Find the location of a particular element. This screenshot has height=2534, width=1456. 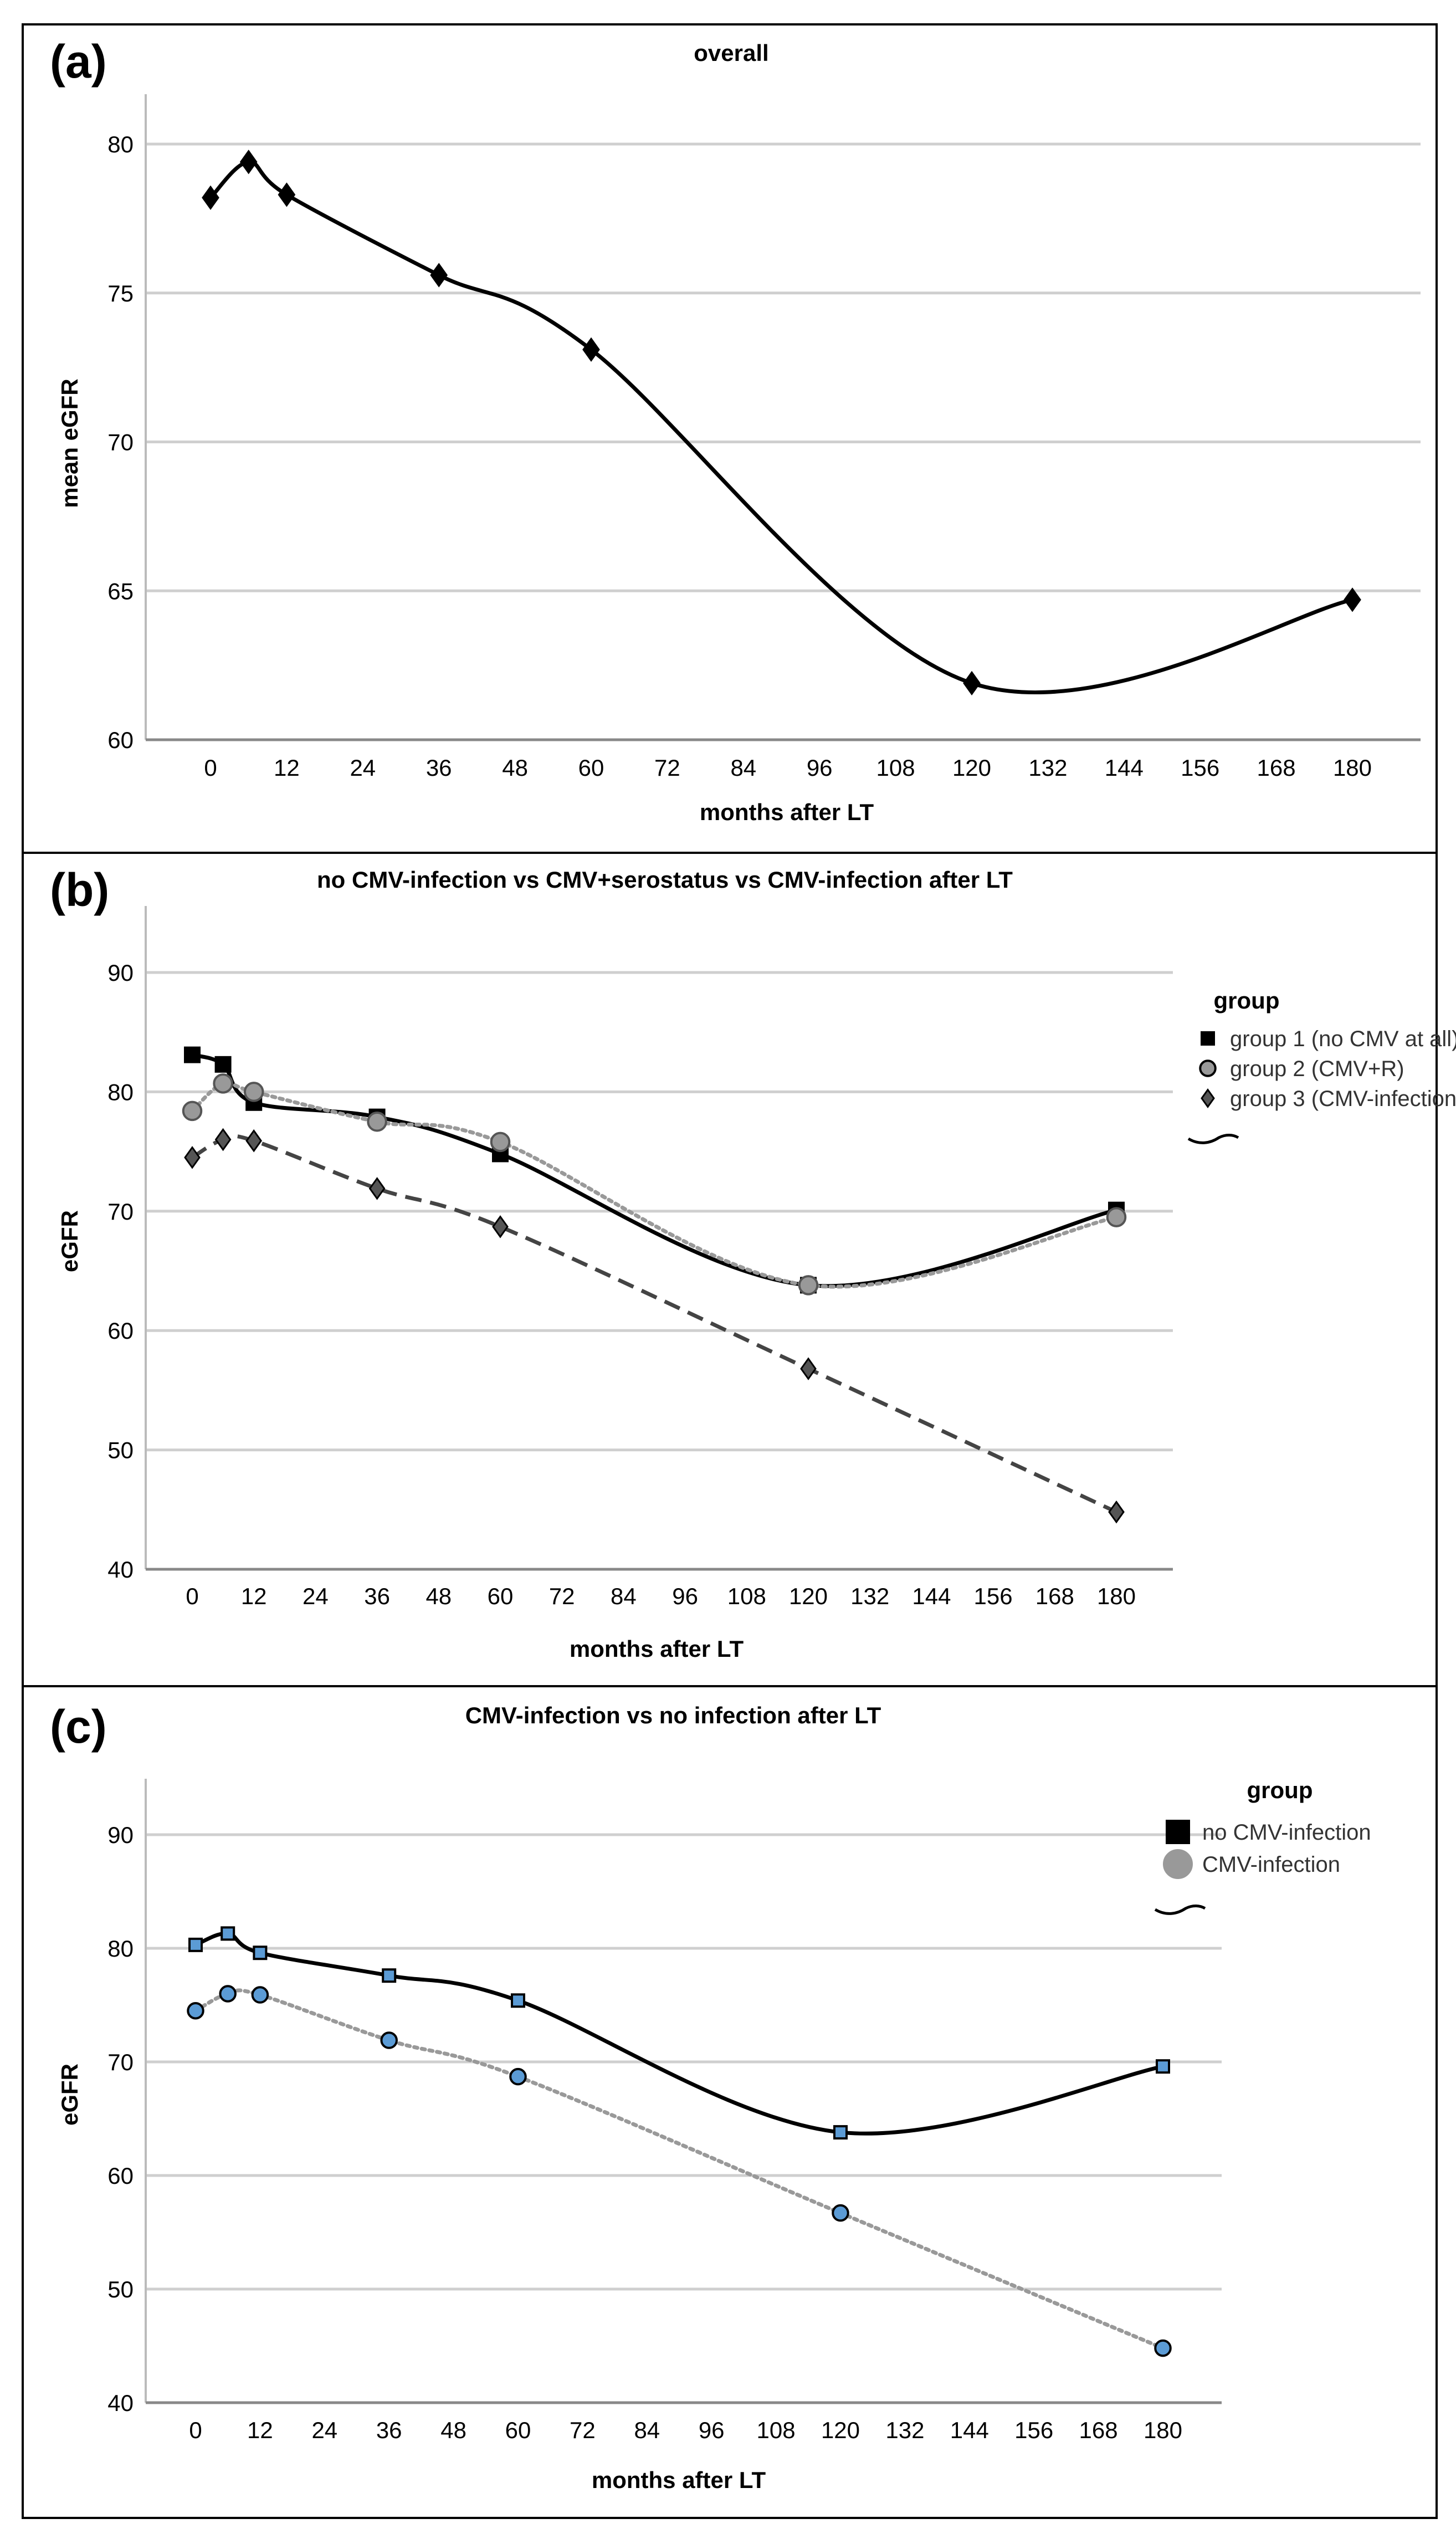

chart-title: overall is located at coordinates (731, 53).